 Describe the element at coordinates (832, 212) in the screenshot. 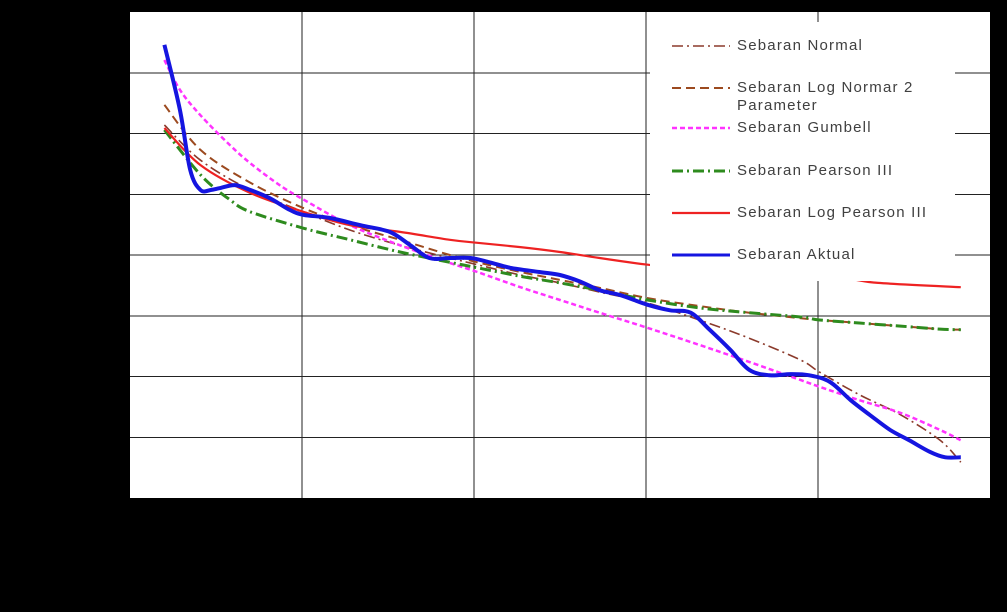

I see `legend-label: Sebaran Log Pearson III` at that location.